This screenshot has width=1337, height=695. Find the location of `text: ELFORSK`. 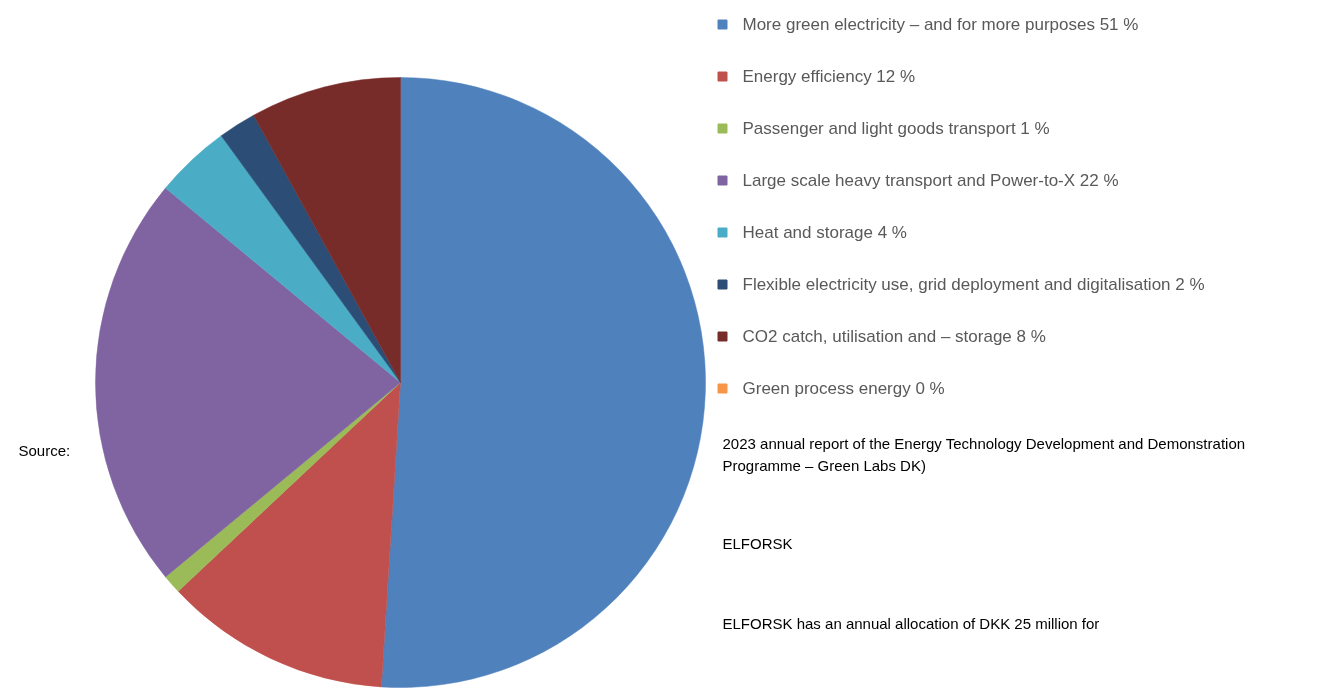

text: ELFORSK is located at coordinates (757, 543).